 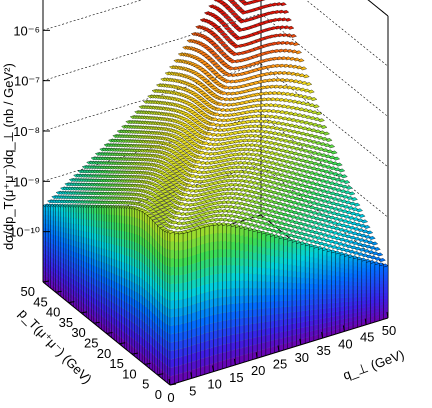 I want to click on x-tick-label: 40, so click(x=345, y=343).